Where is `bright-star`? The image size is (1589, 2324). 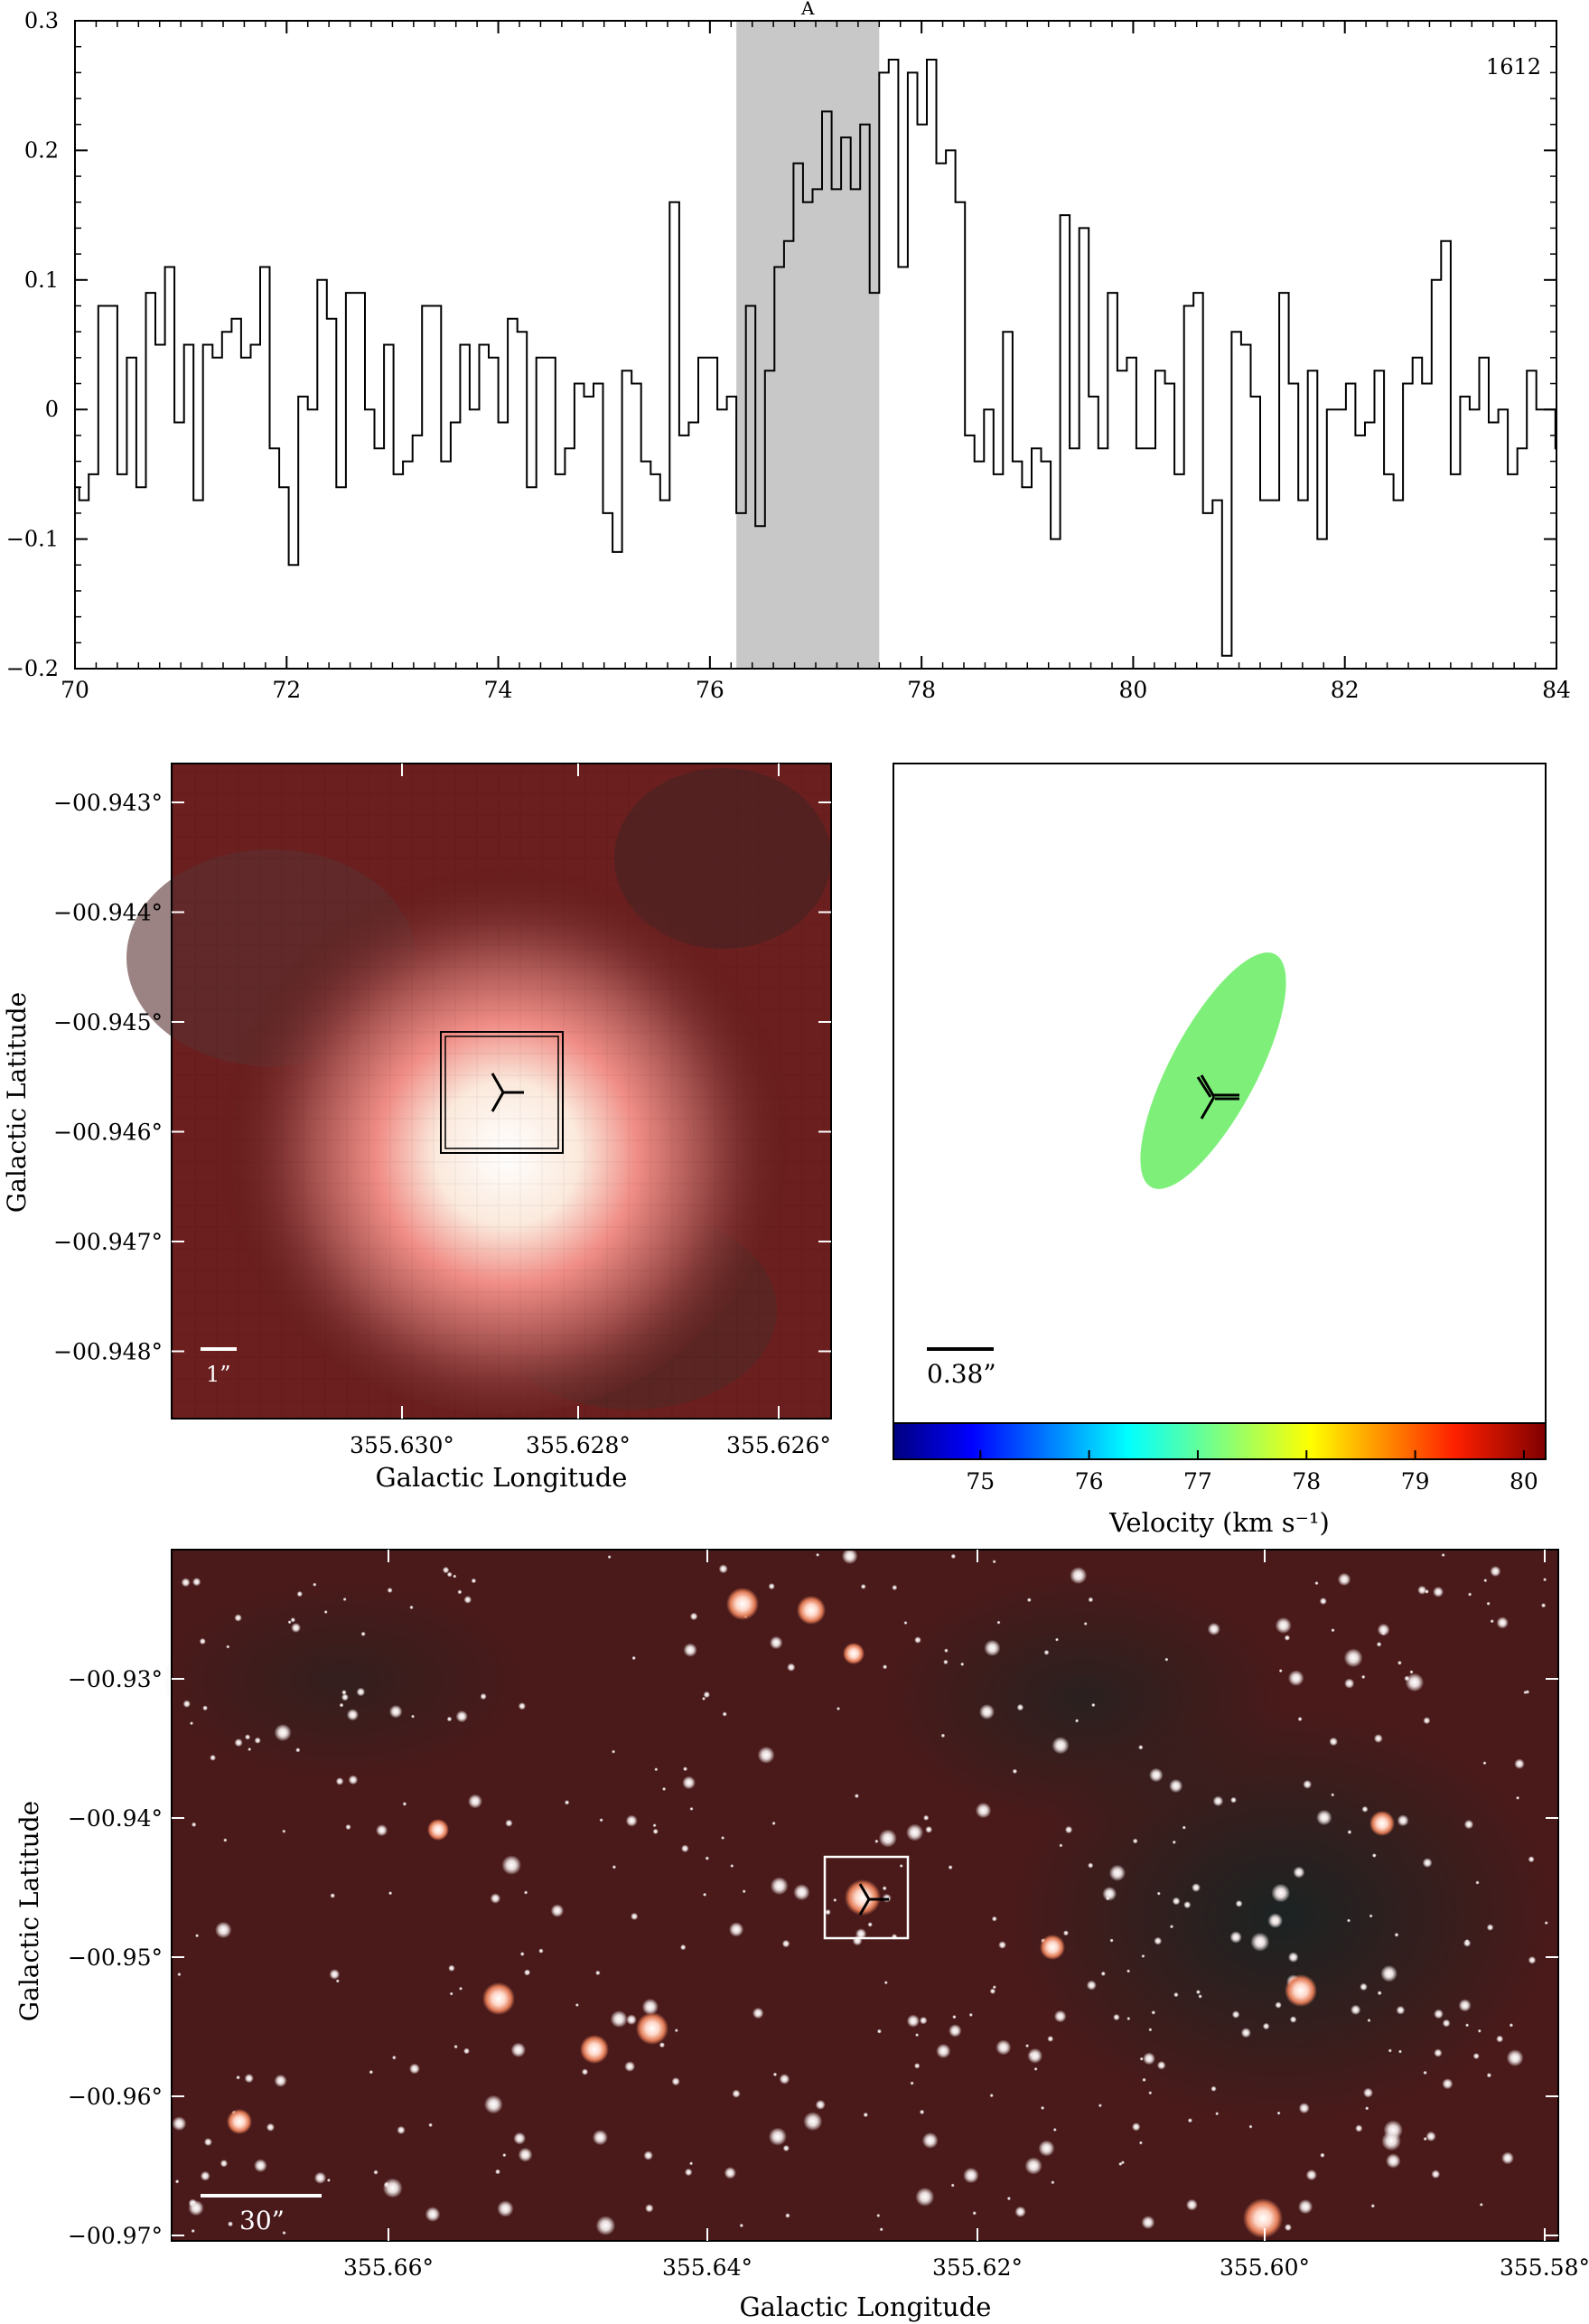 bright-star is located at coordinates (1263, 2218).